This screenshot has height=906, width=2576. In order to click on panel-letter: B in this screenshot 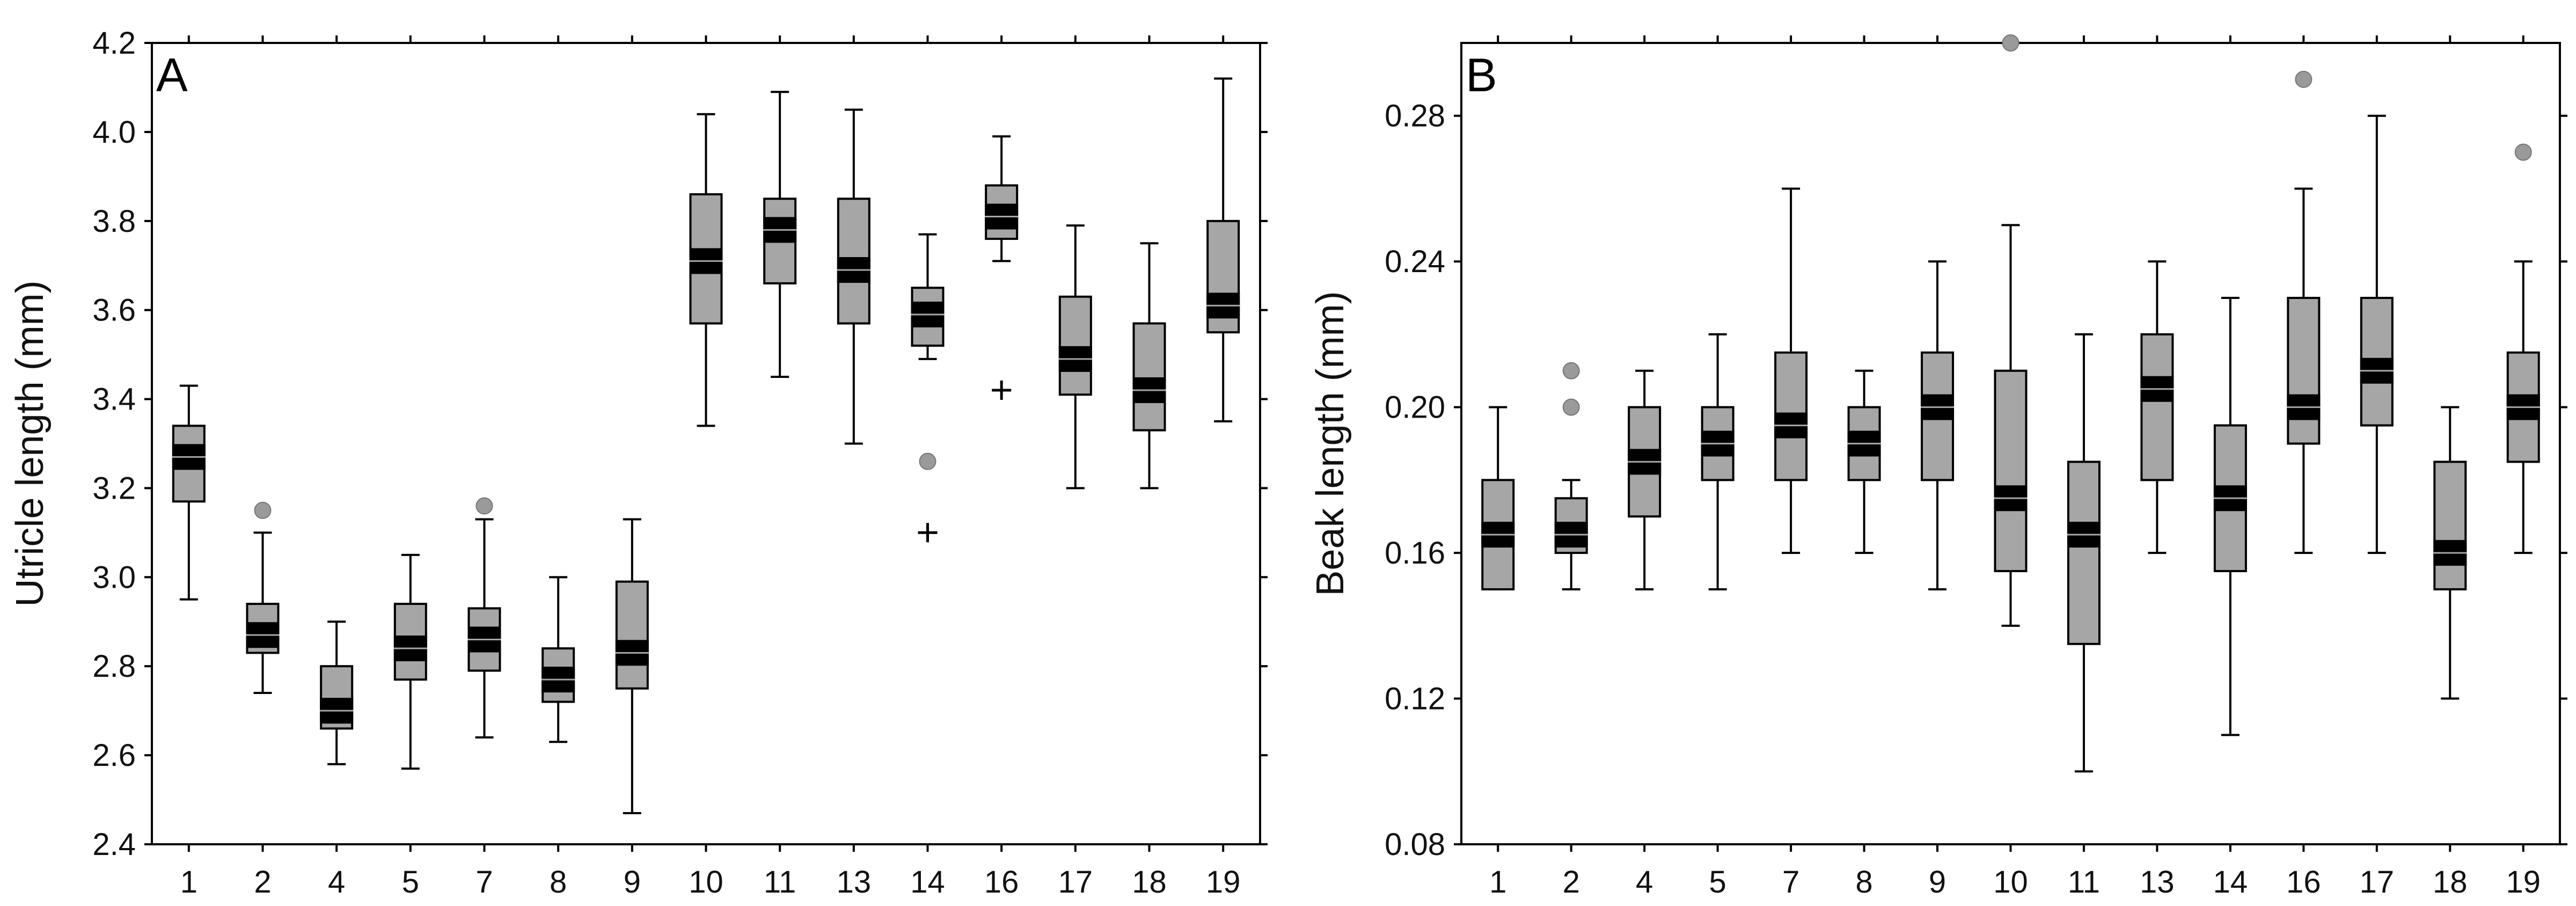, I will do `click(1481, 74)`.